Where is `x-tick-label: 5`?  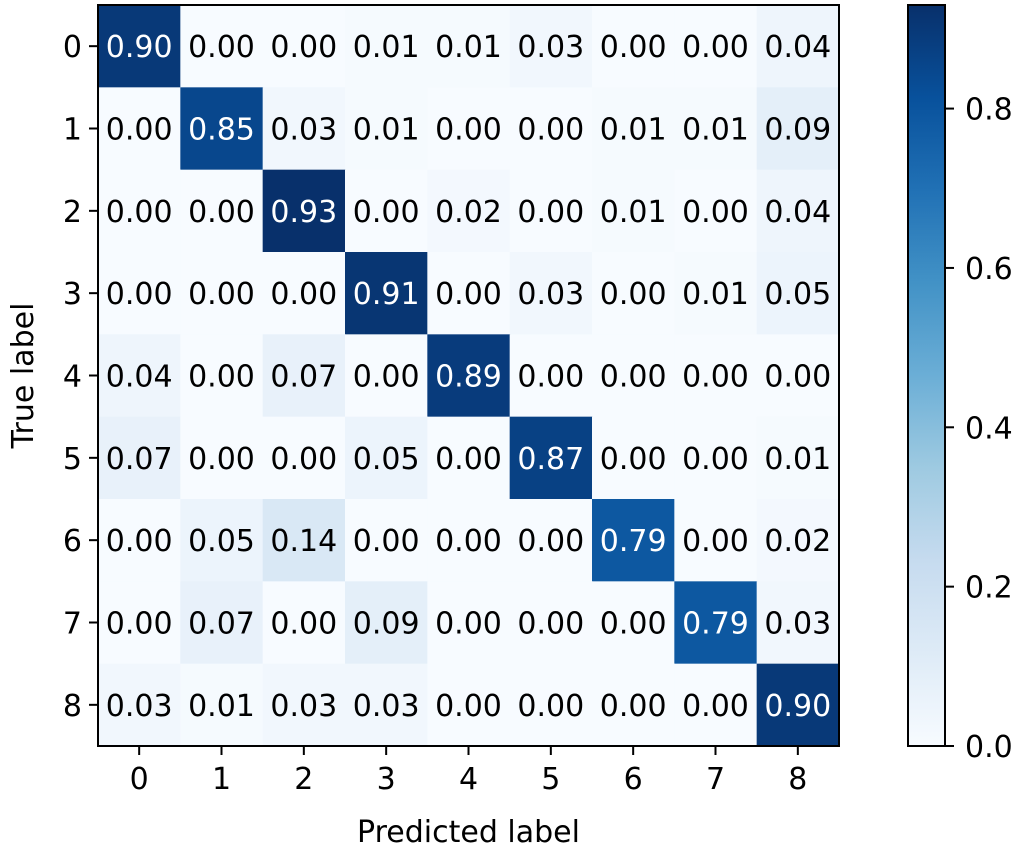 x-tick-label: 5 is located at coordinates (550, 779).